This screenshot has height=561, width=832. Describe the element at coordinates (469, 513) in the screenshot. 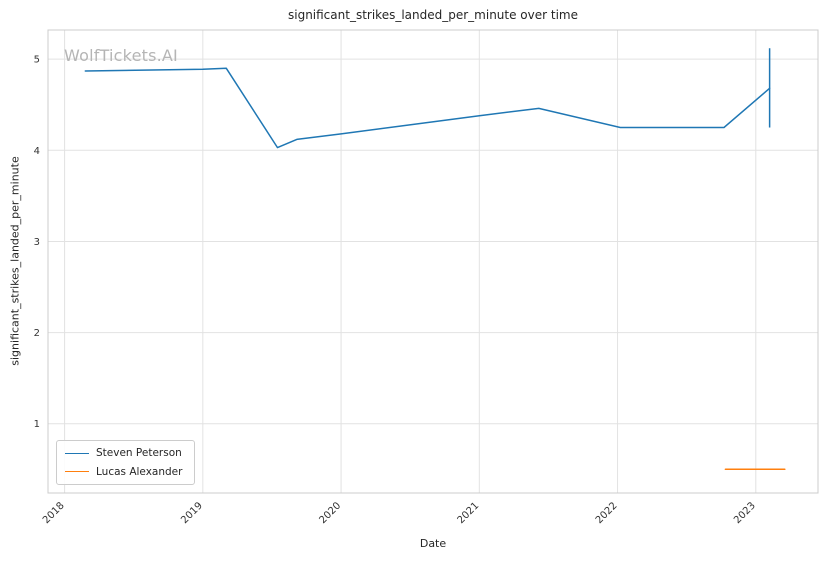

I see `x-tick-label: 2021` at that location.